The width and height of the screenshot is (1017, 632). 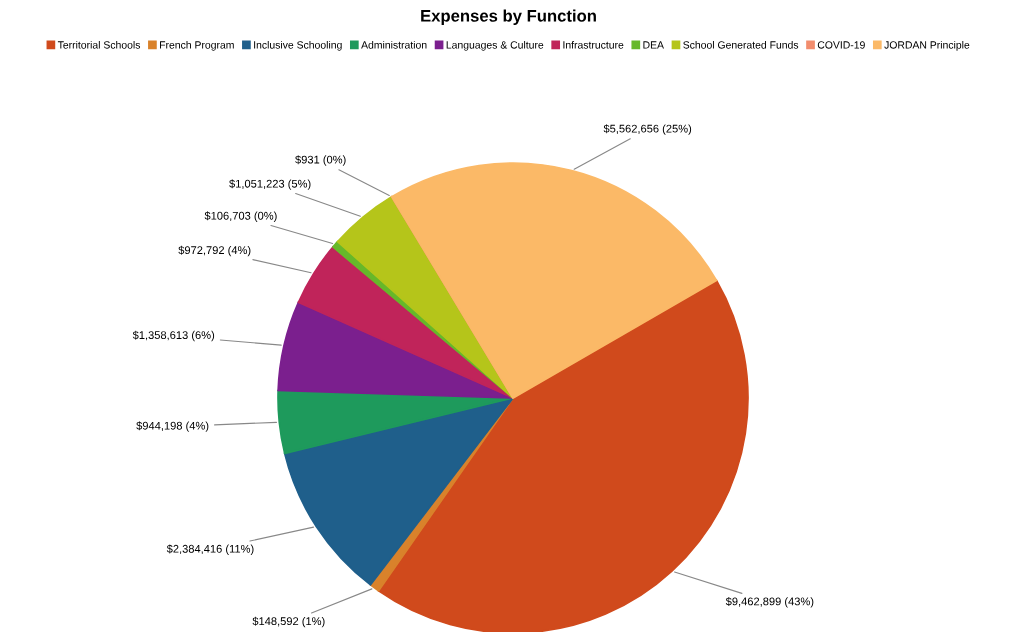 I want to click on legend-label: COVID-19, so click(x=841, y=45).